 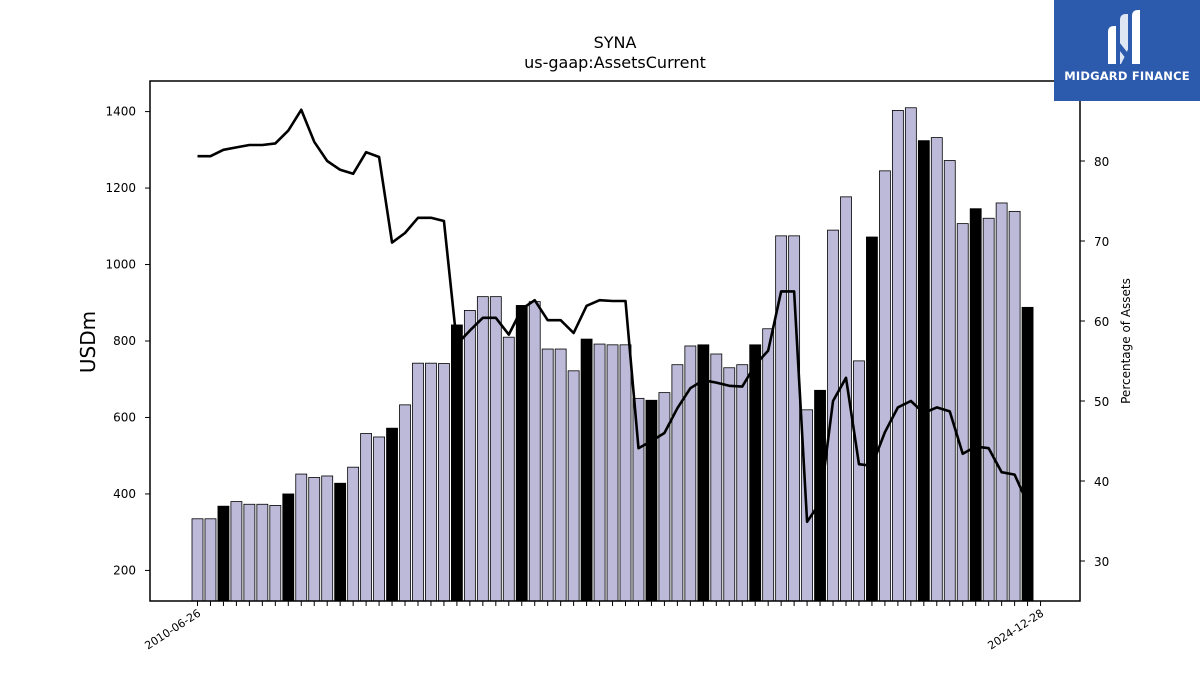 I want to click on y-axis-label: USDm, so click(x=88, y=342).